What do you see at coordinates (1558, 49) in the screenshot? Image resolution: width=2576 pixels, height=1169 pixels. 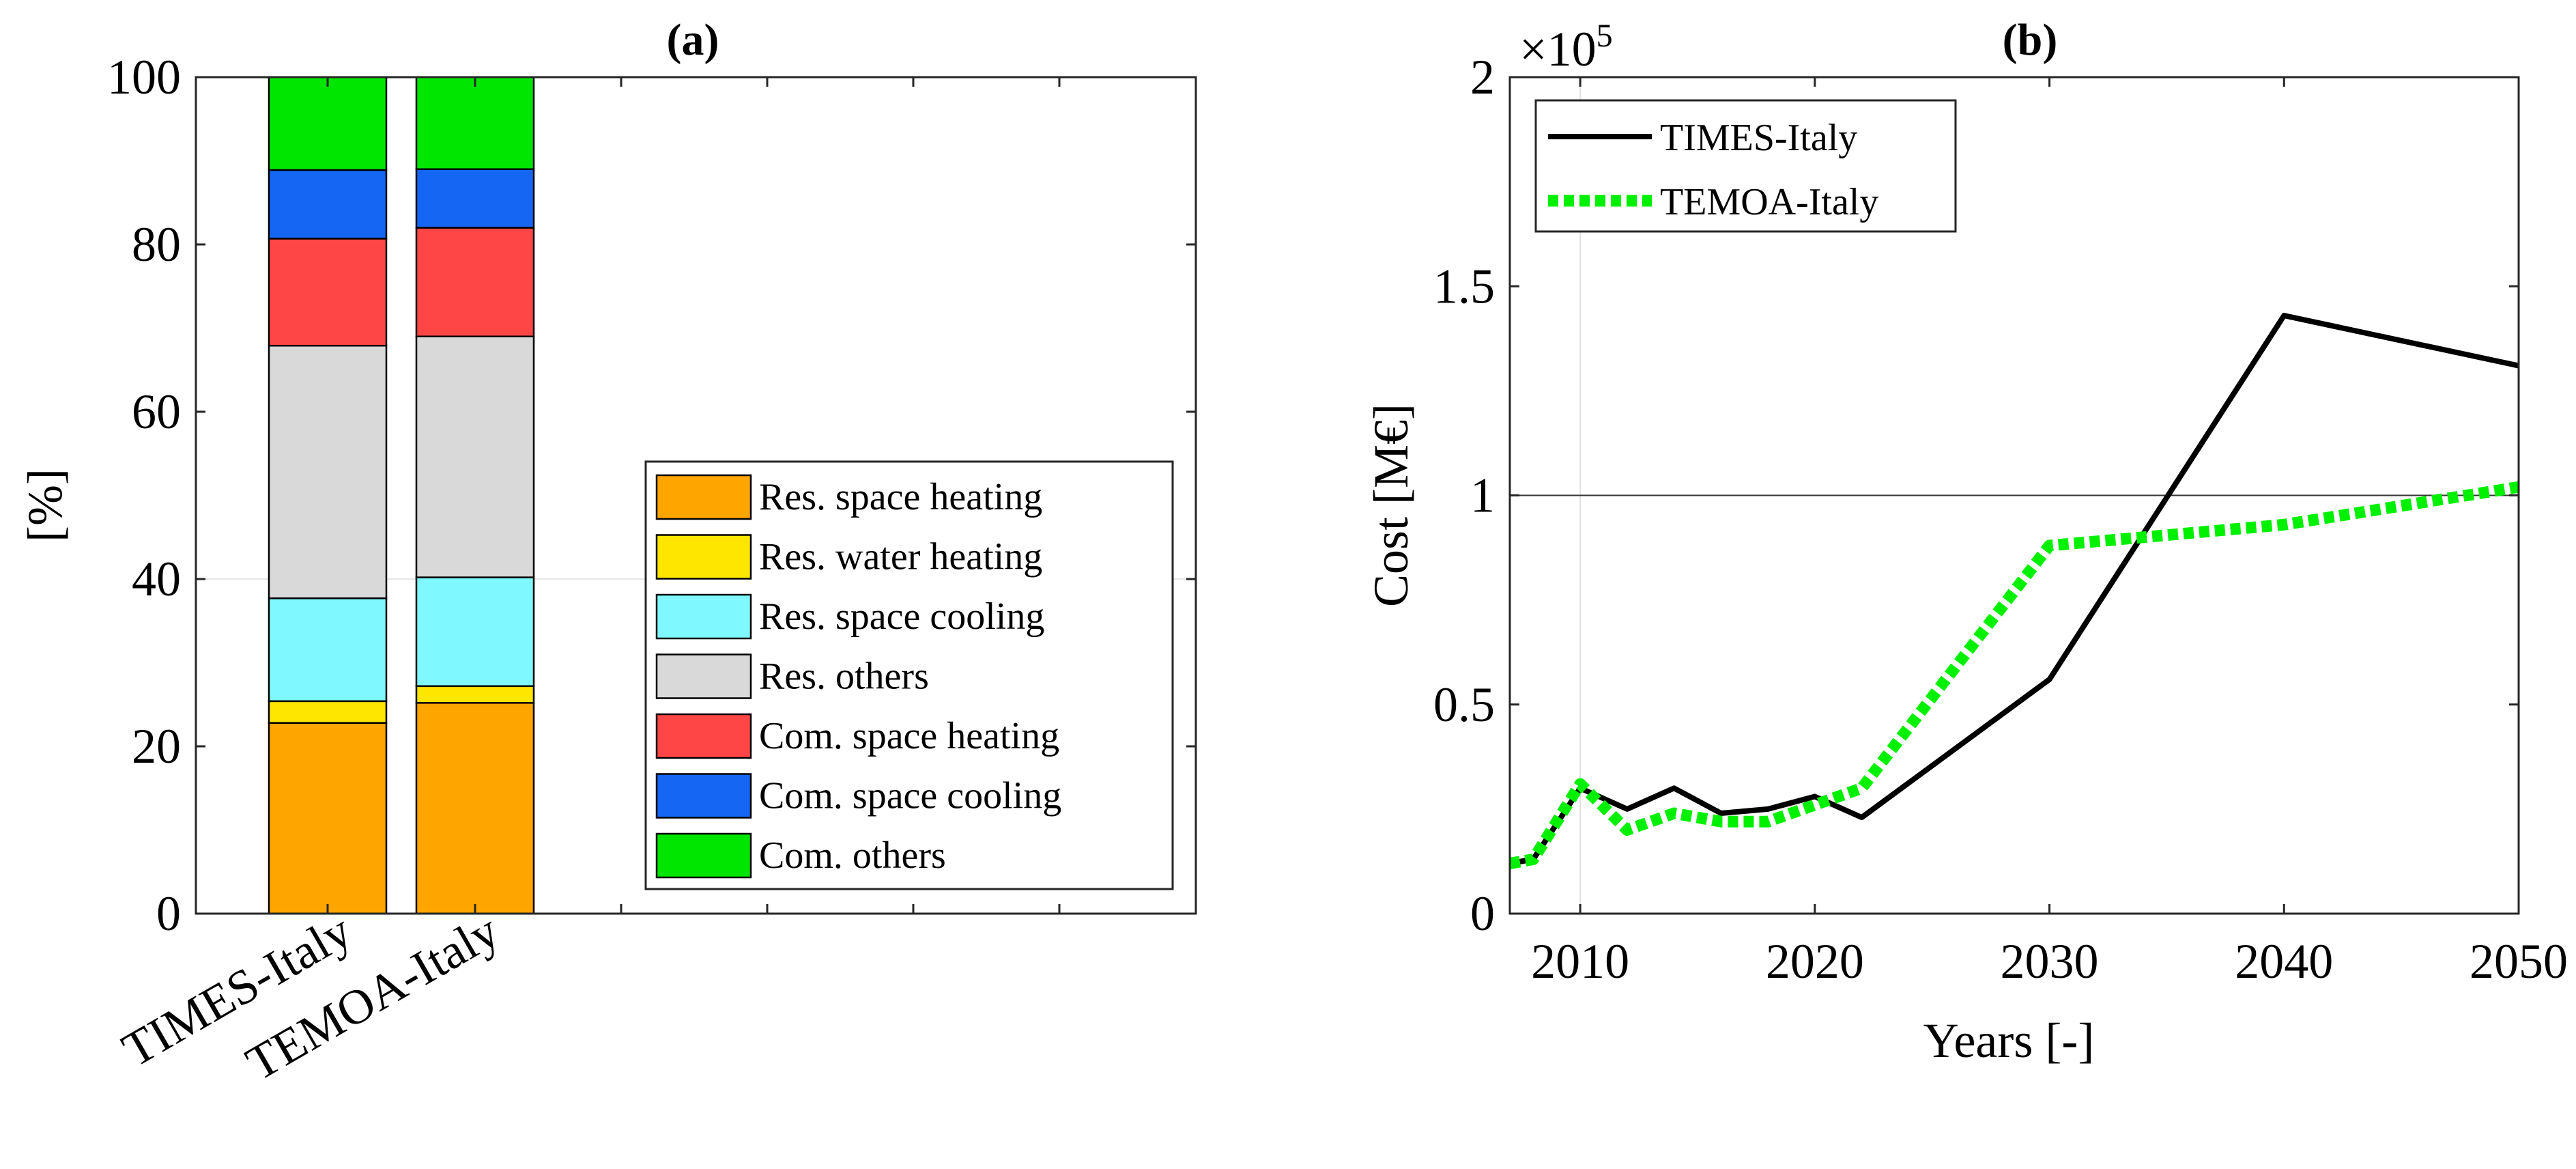 I see `panel-b-exponent-base: ×10` at bounding box center [1558, 49].